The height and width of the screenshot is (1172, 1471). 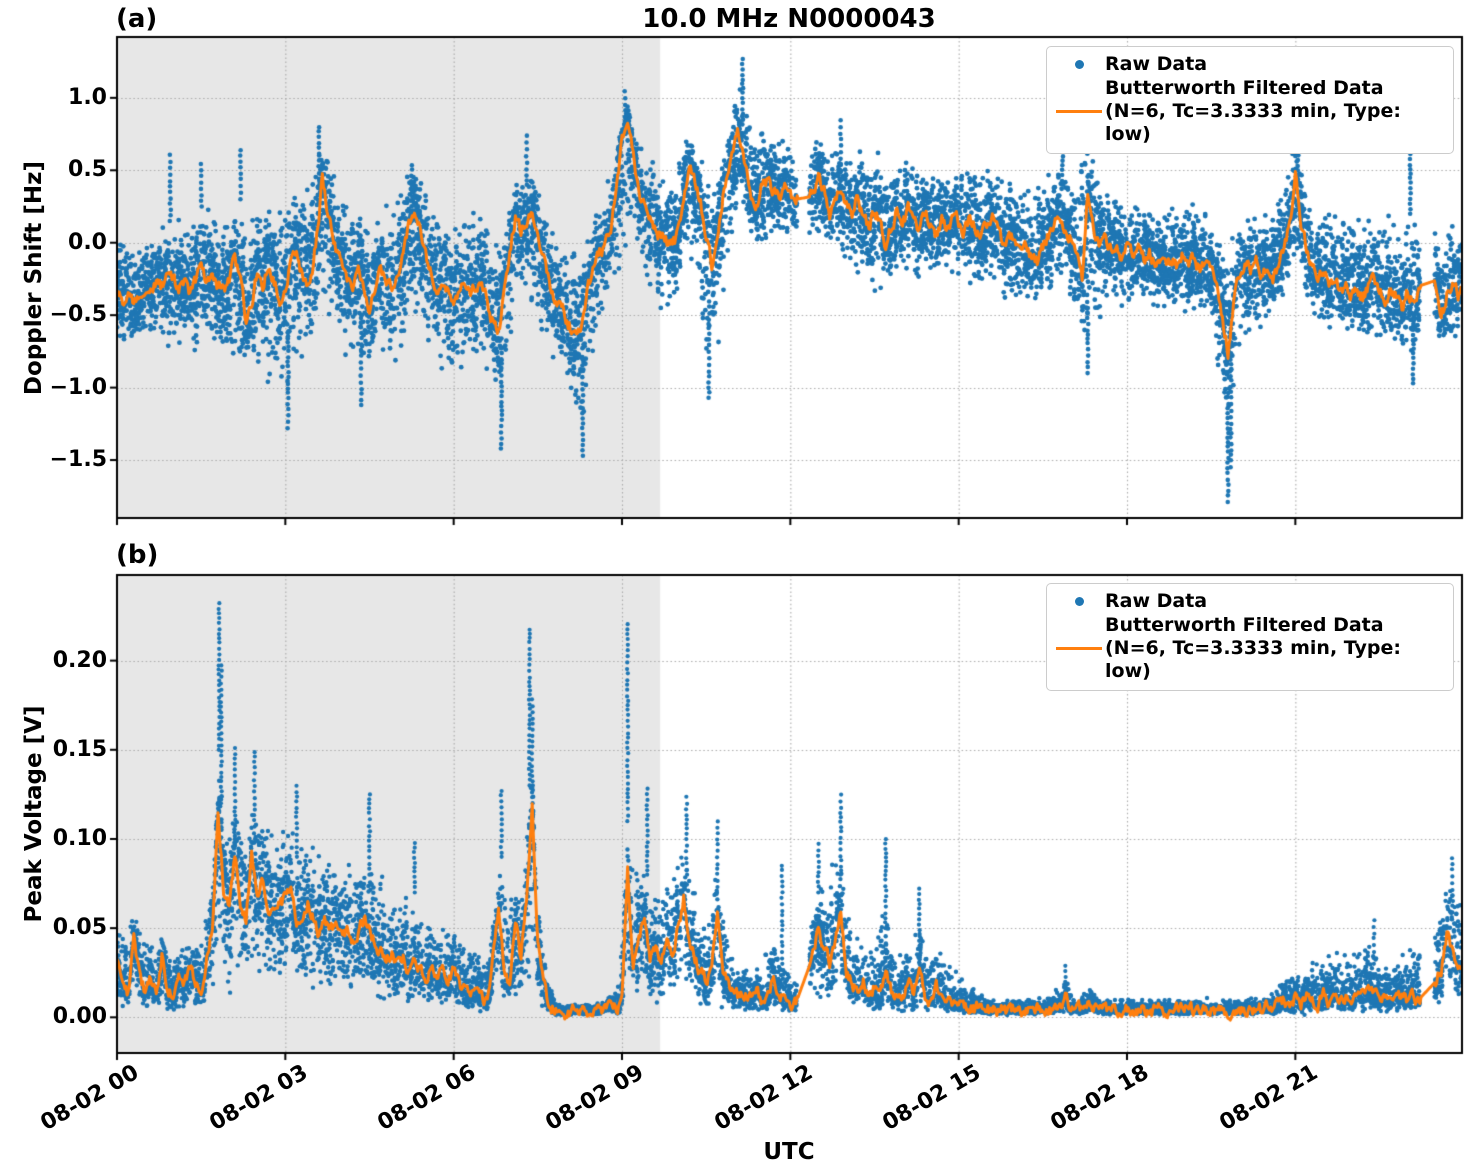 I want to click on y-tick-label: 0.0, so click(x=87, y=242).